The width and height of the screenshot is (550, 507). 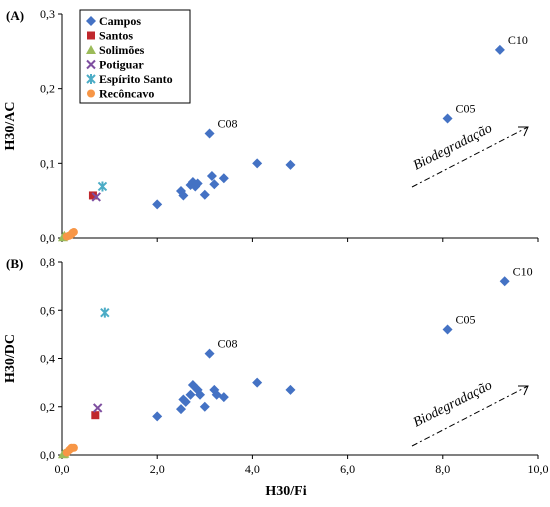 What do you see at coordinates (116, 36) in the screenshot?
I see `legend-label: Santos` at bounding box center [116, 36].